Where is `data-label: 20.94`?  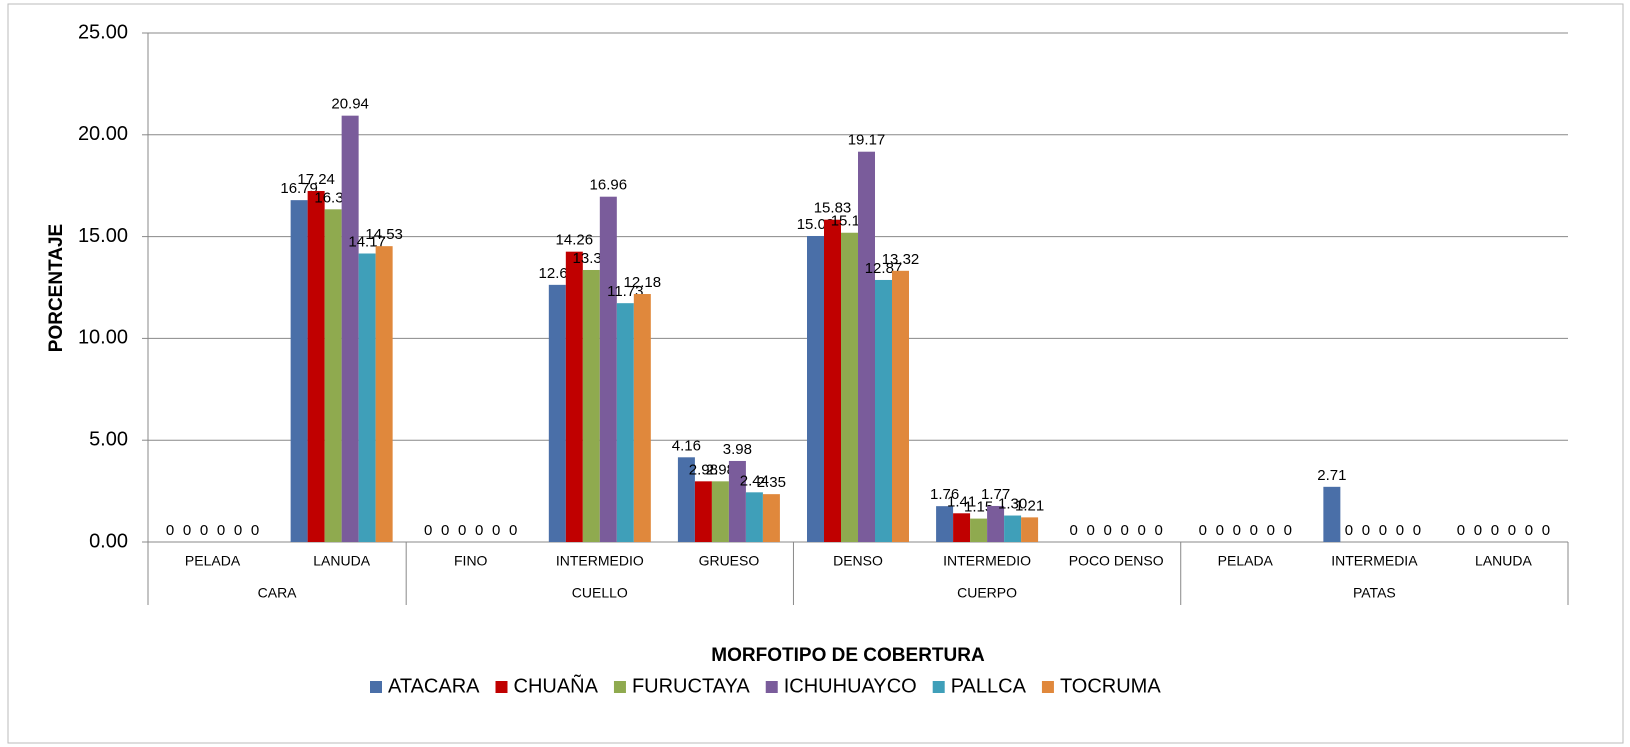 data-label: 20.94 is located at coordinates (350, 104).